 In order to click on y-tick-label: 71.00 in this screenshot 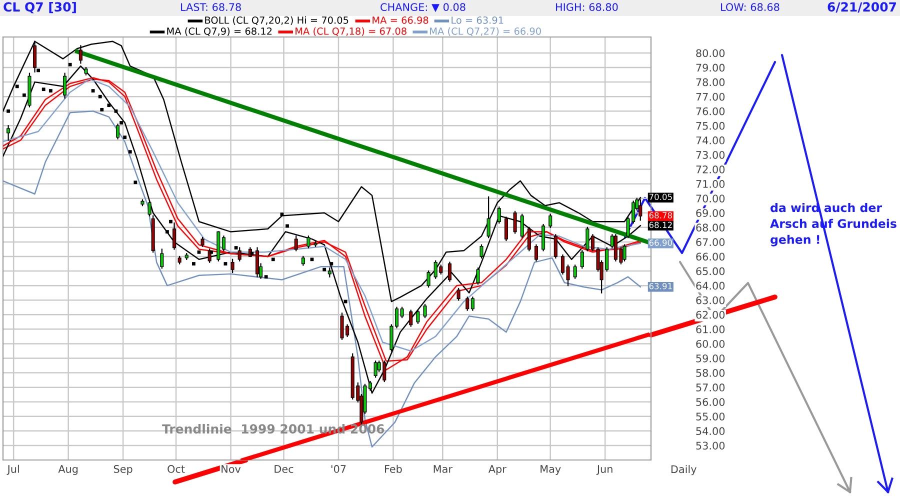, I will do `click(710, 184)`.